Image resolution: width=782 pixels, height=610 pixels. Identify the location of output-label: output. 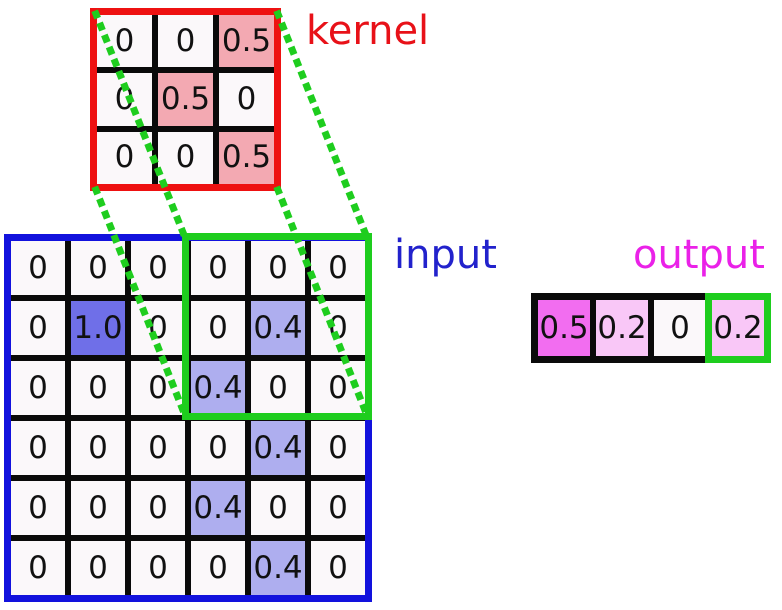
(699, 255).